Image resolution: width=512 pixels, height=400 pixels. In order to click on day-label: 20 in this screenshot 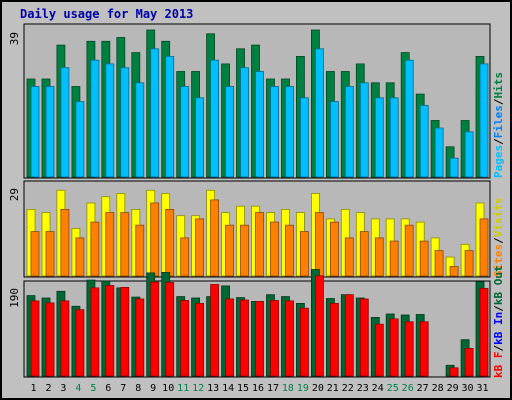, I will do `click(318, 388)`.